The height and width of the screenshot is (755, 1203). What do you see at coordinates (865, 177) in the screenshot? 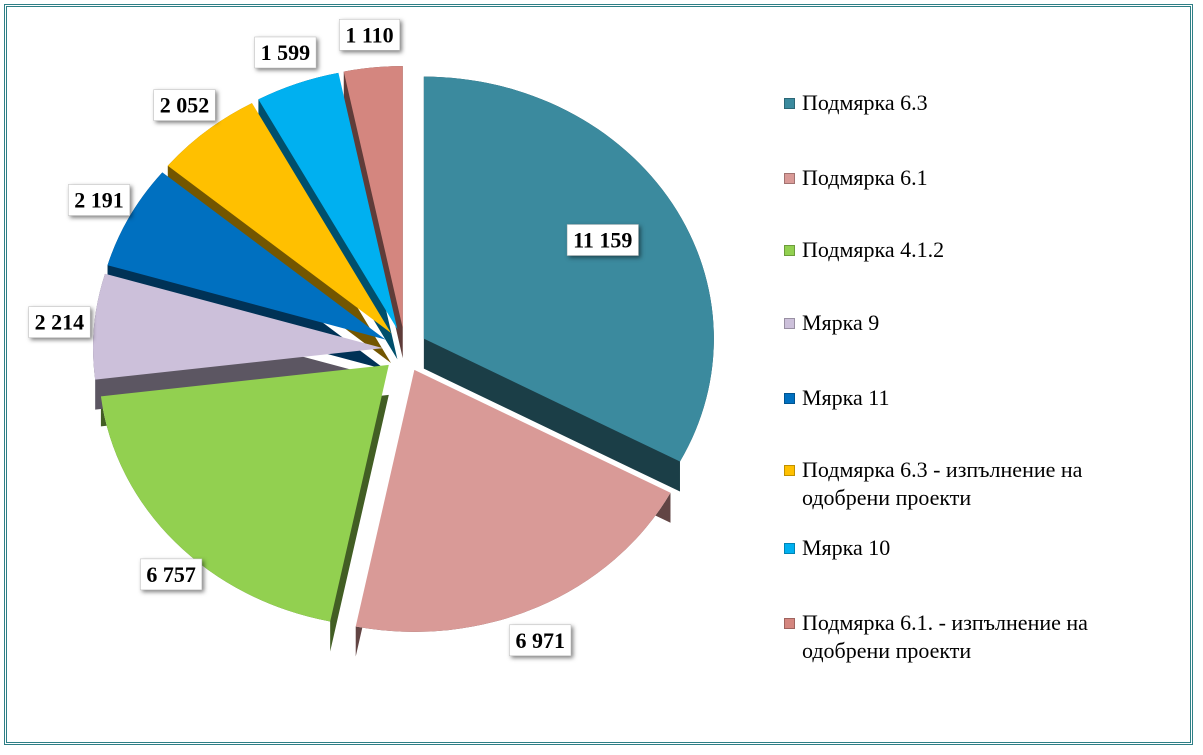
I see `legend-label: Подмярка 6.1` at bounding box center [865, 177].